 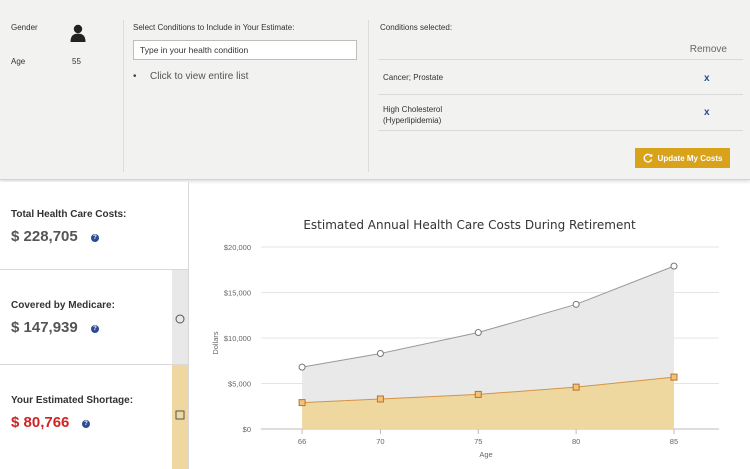 What do you see at coordinates (215, 343) in the screenshot?
I see `y-axis-title: Dollars` at bounding box center [215, 343].